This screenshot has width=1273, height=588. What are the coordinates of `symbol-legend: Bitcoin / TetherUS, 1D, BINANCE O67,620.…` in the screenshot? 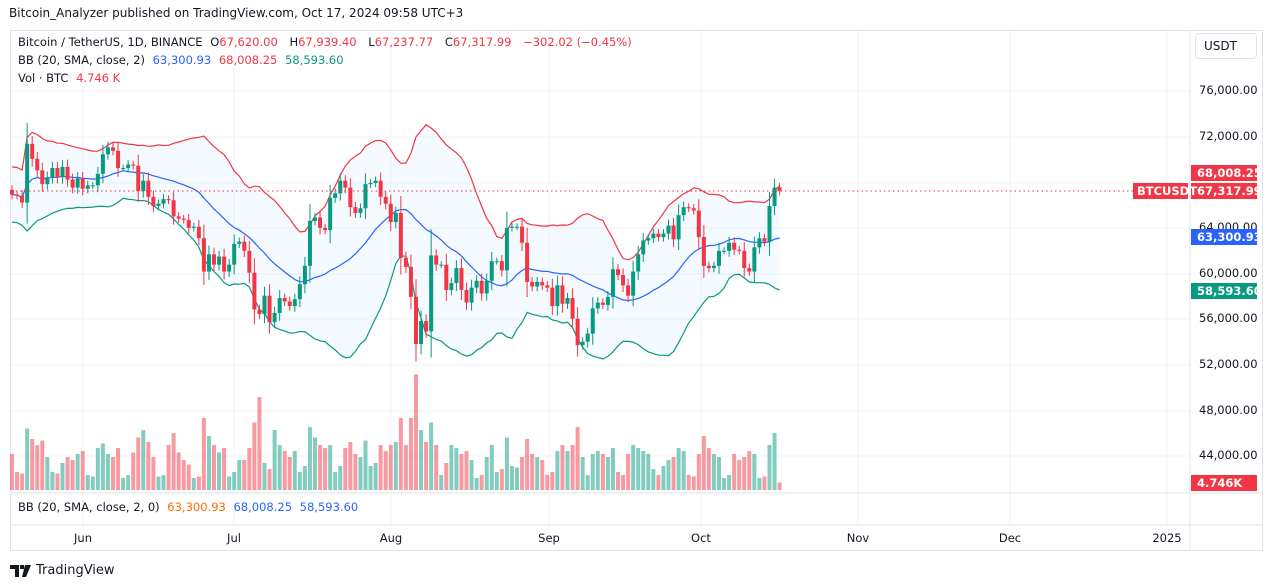 It's located at (327, 42).